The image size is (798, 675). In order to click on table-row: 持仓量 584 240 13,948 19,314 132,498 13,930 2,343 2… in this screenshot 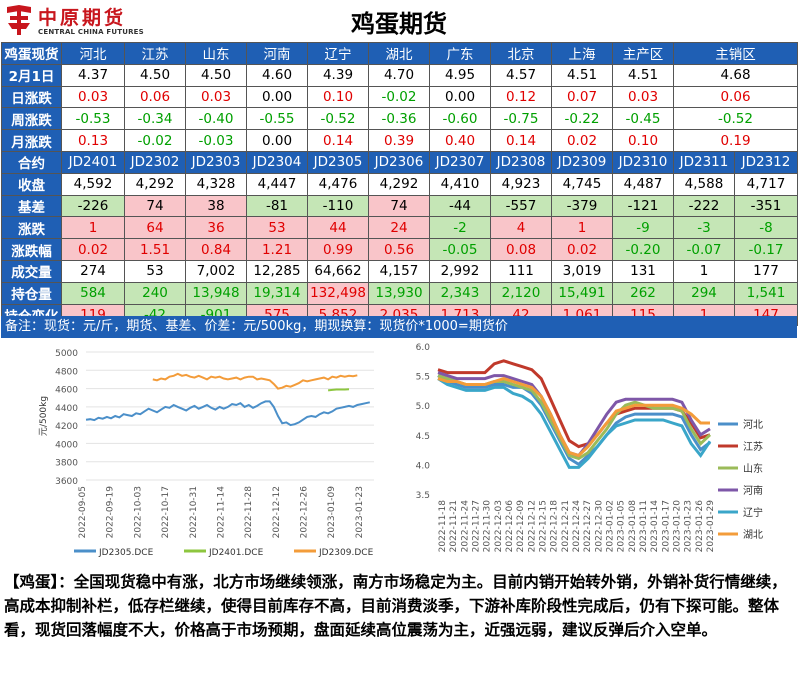, I will do `click(399, 293)`.